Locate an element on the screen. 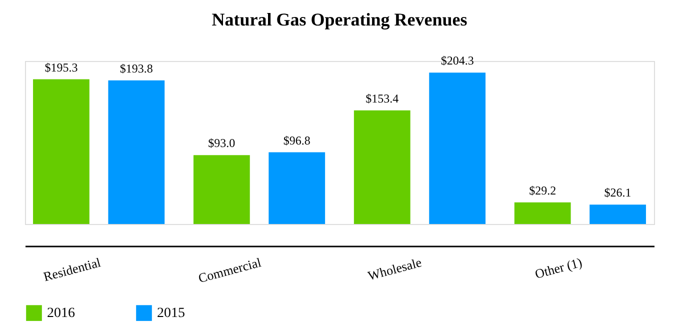 The height and width of the screenshot is (333, 684). data-label: $204.3 is located at coordinates (457, 61).